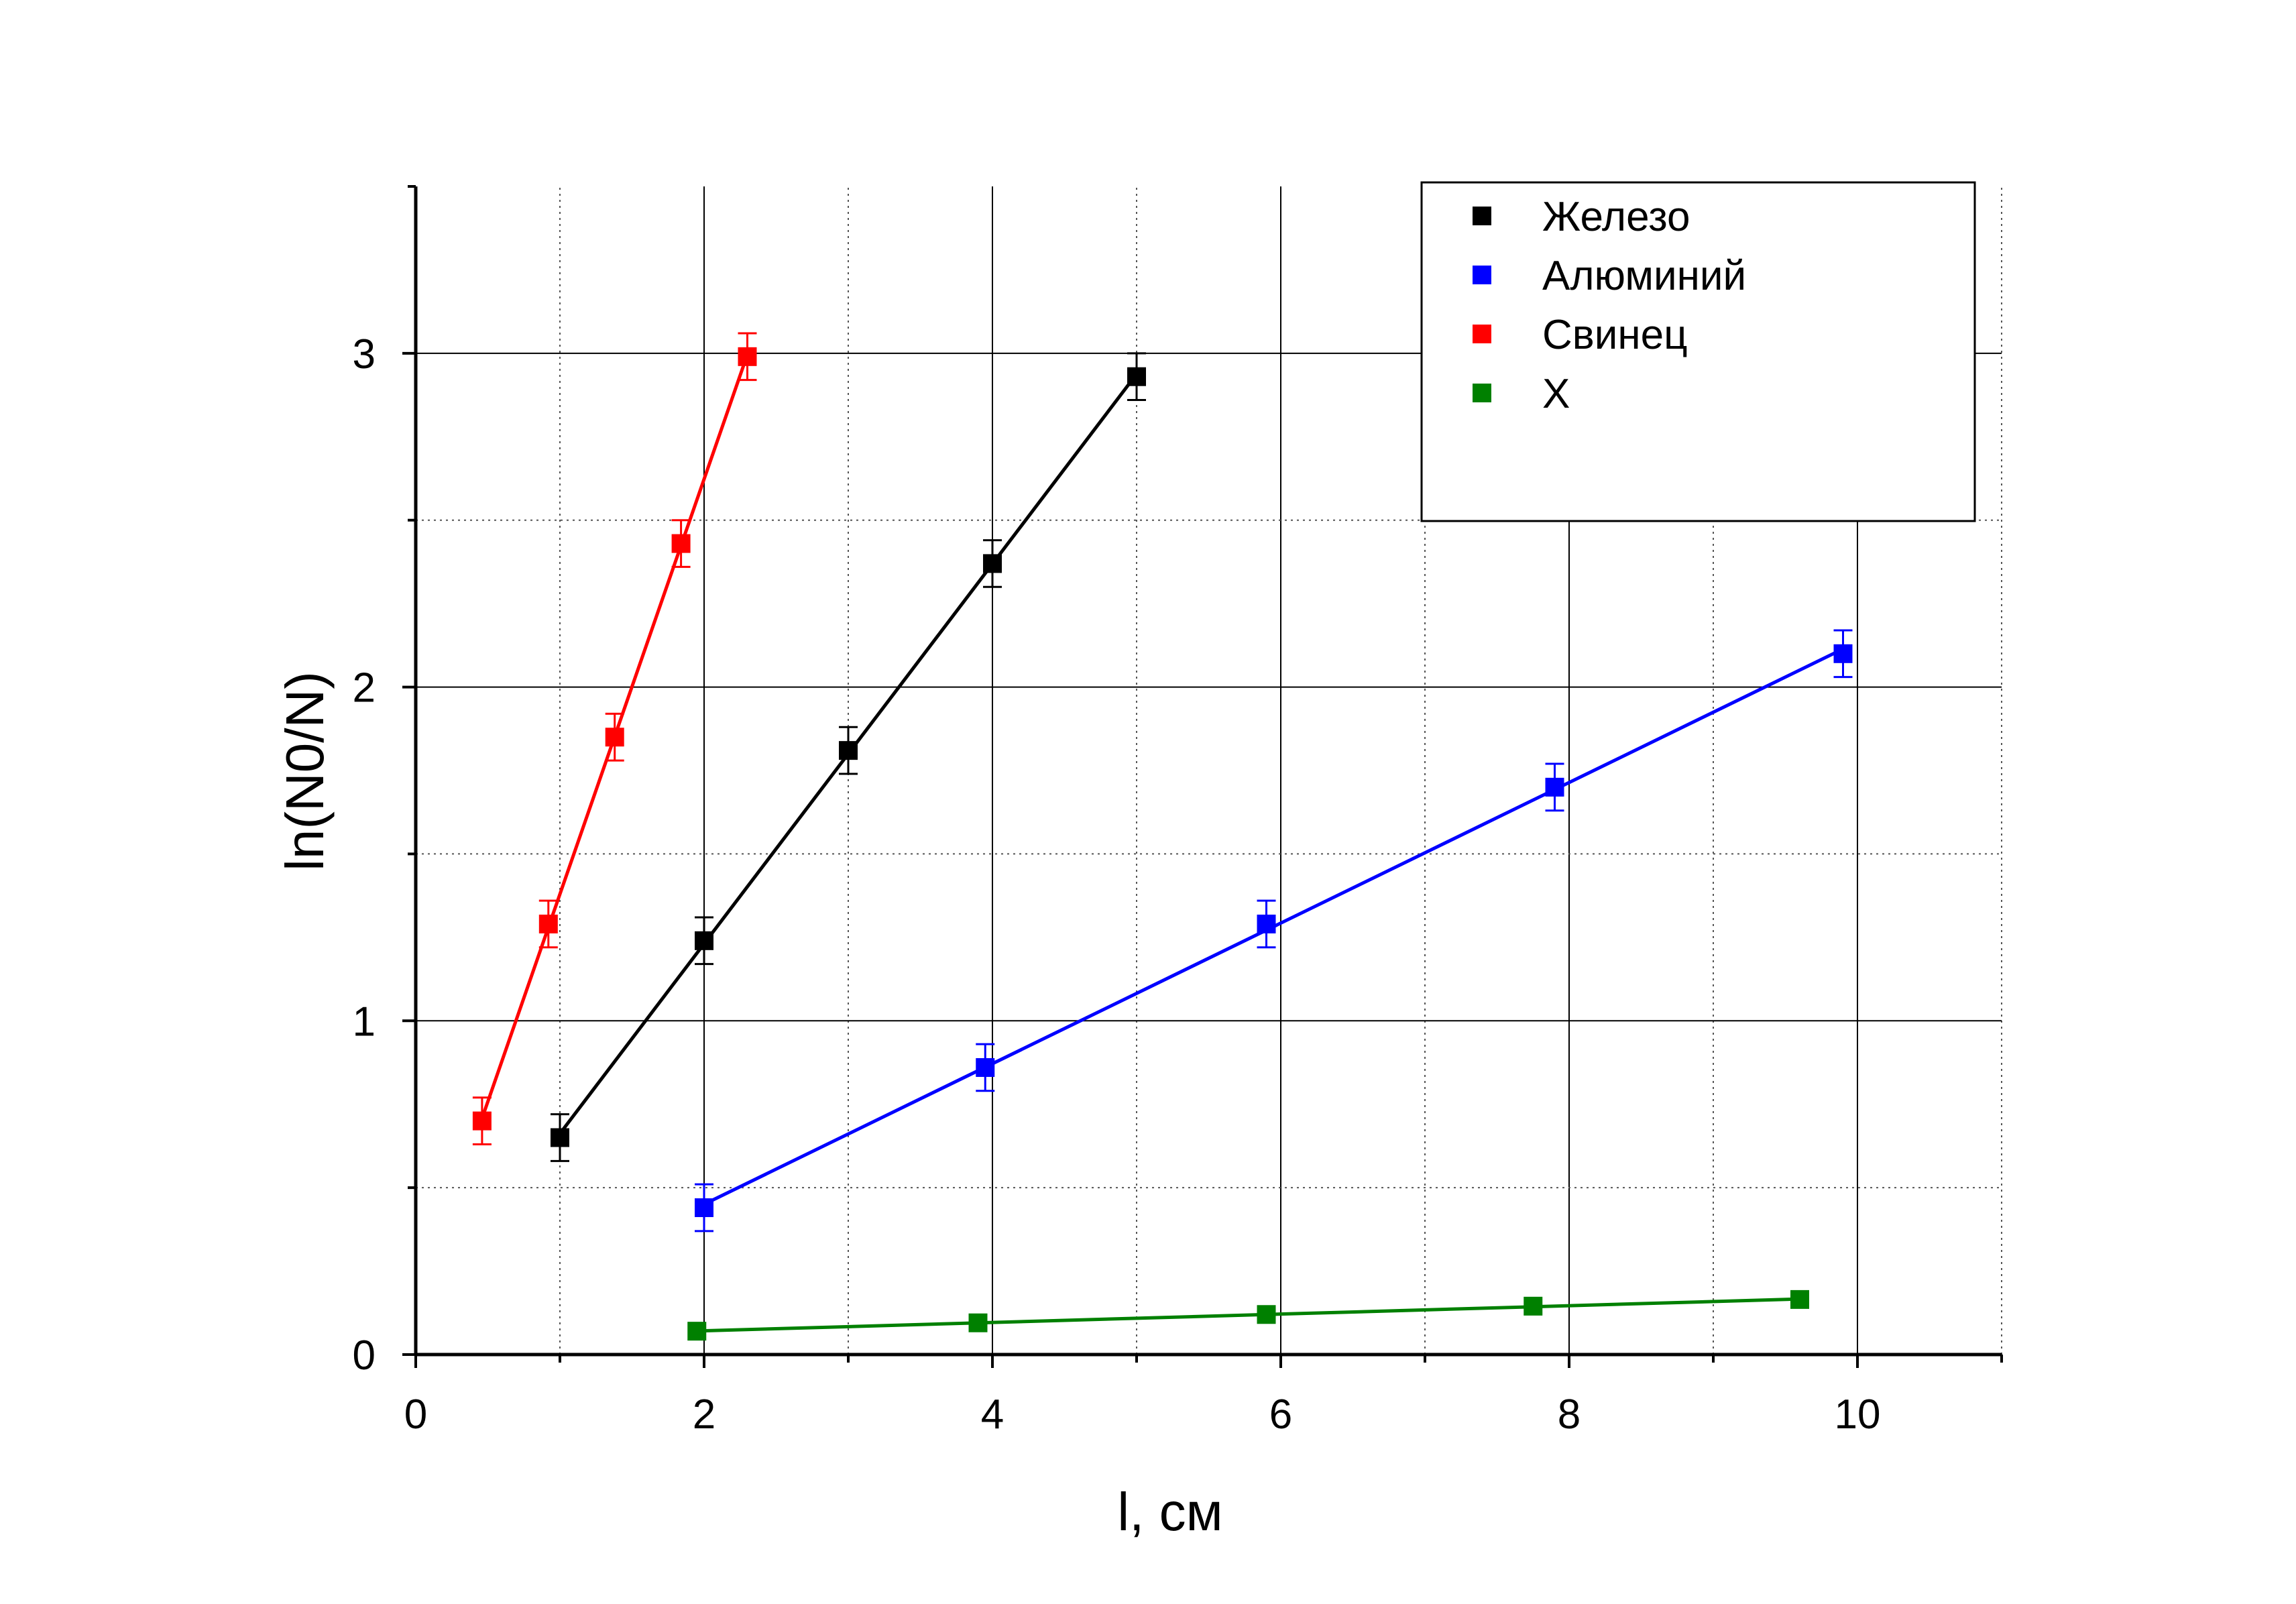 This screenshot has width=2296, height=1604. I want to click on legend: Железо Алюминий Свинец X, so click(1698, 351).